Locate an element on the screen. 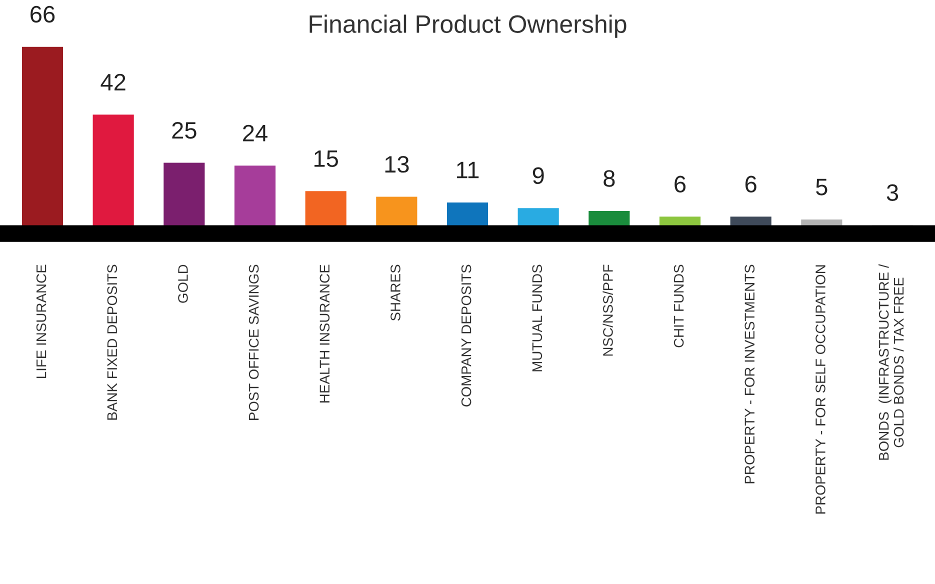 The height and width of the screenshot is (584, 935). chart-title: Financial Product Ownership is located at coordinates (468, 26).